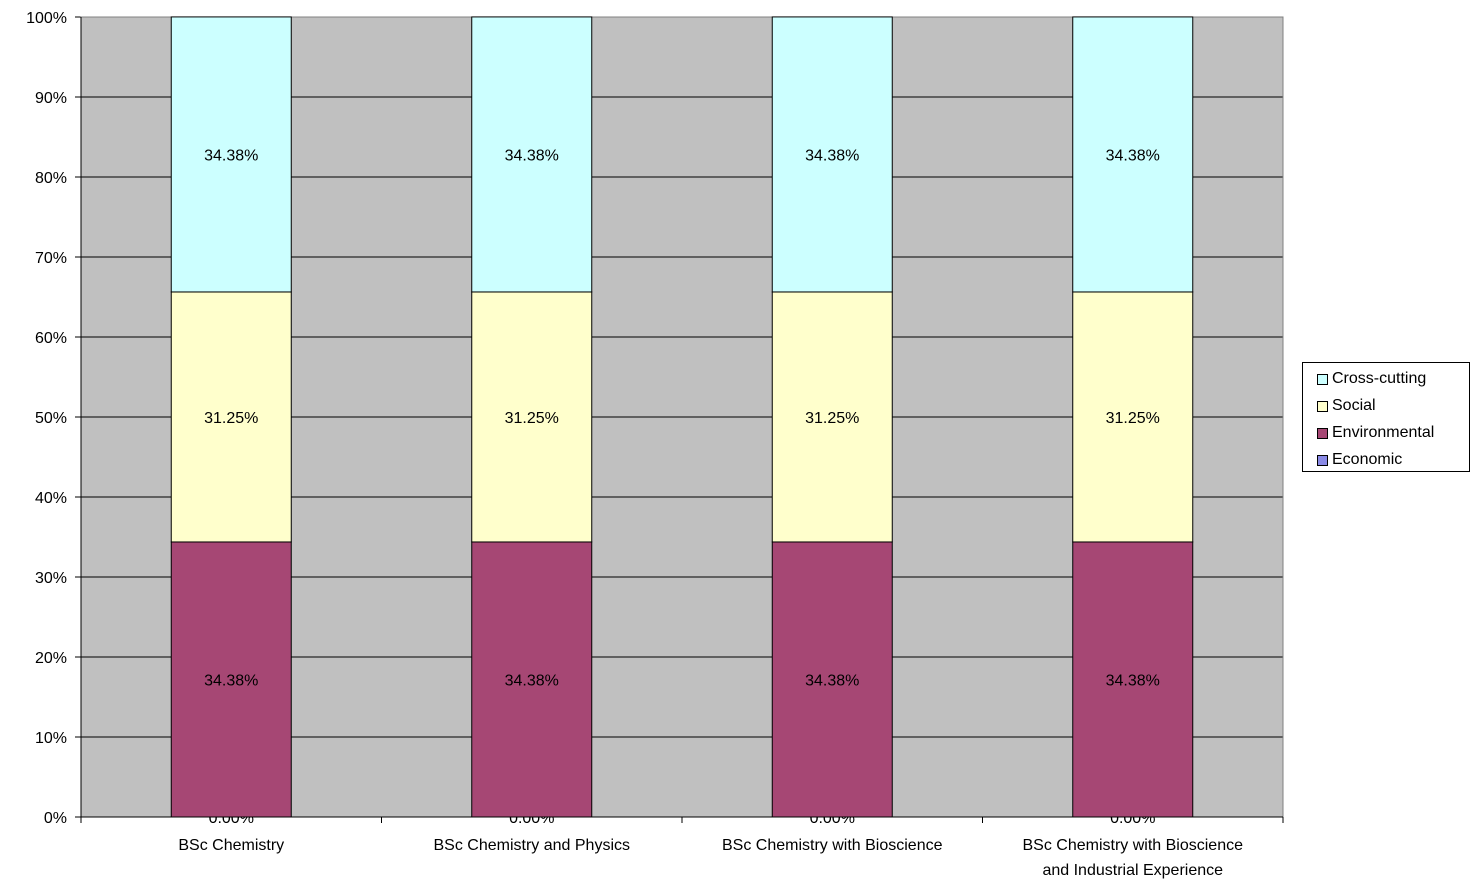 The image size is (1477, 884). What do you see at coordinates (51, 98) in the screenshot?
I see `y-tick-label: 90%` at bounding box center [51, 98].